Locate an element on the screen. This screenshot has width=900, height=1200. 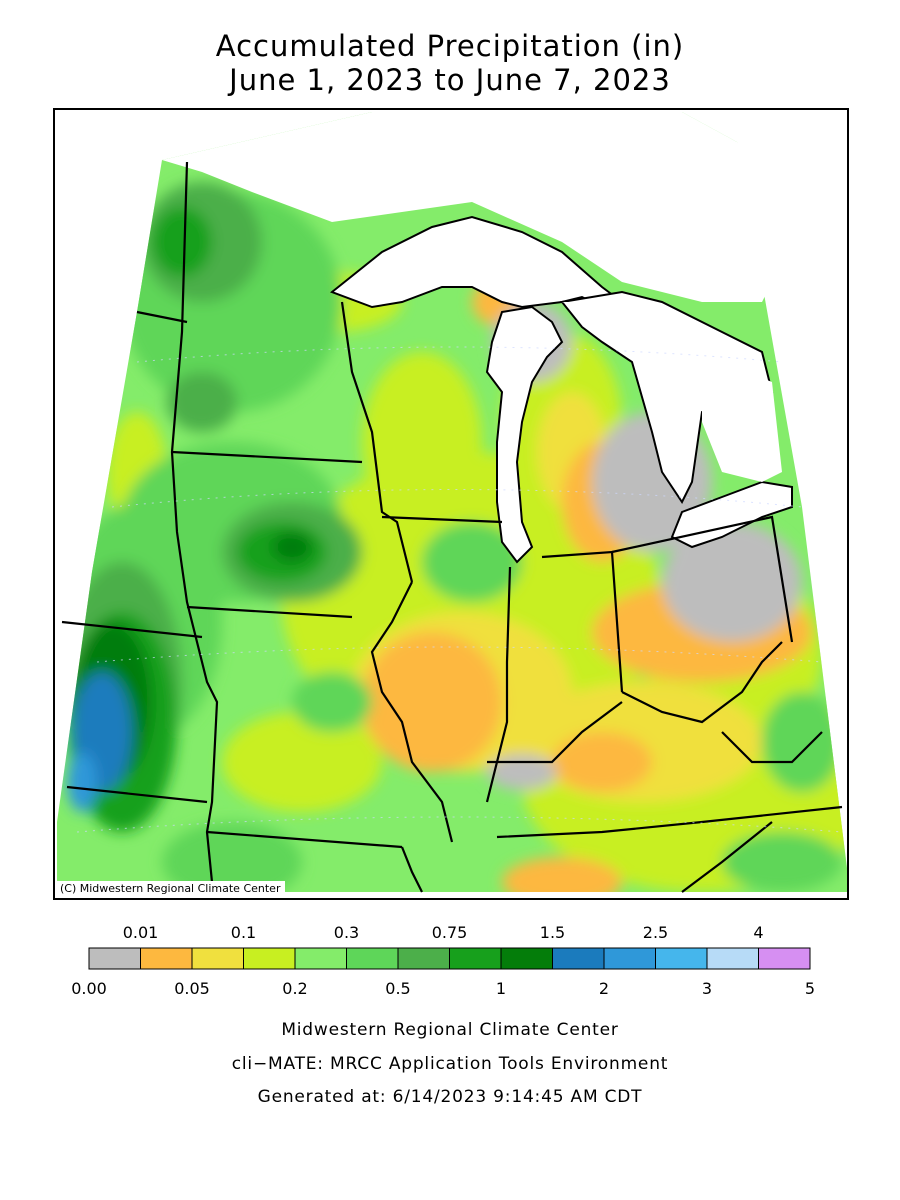
canada-blank-area is located at coordinates (472, 207).